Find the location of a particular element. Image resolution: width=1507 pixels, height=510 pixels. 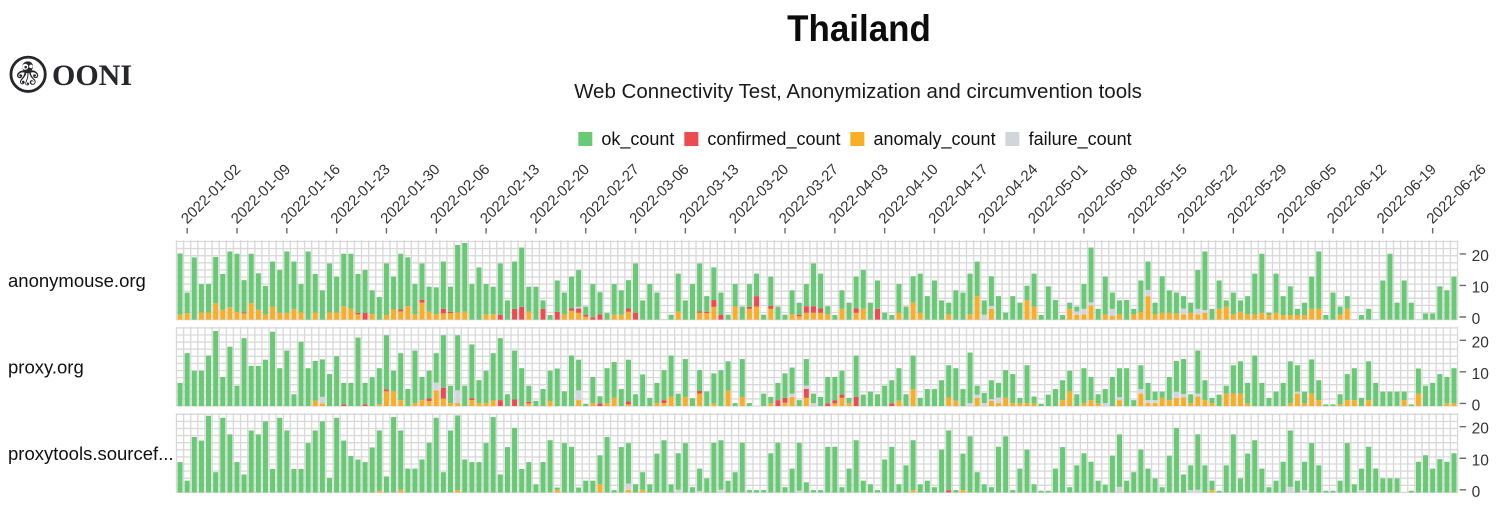

svg-text: proxy.org is located at coordinates (46, 366).